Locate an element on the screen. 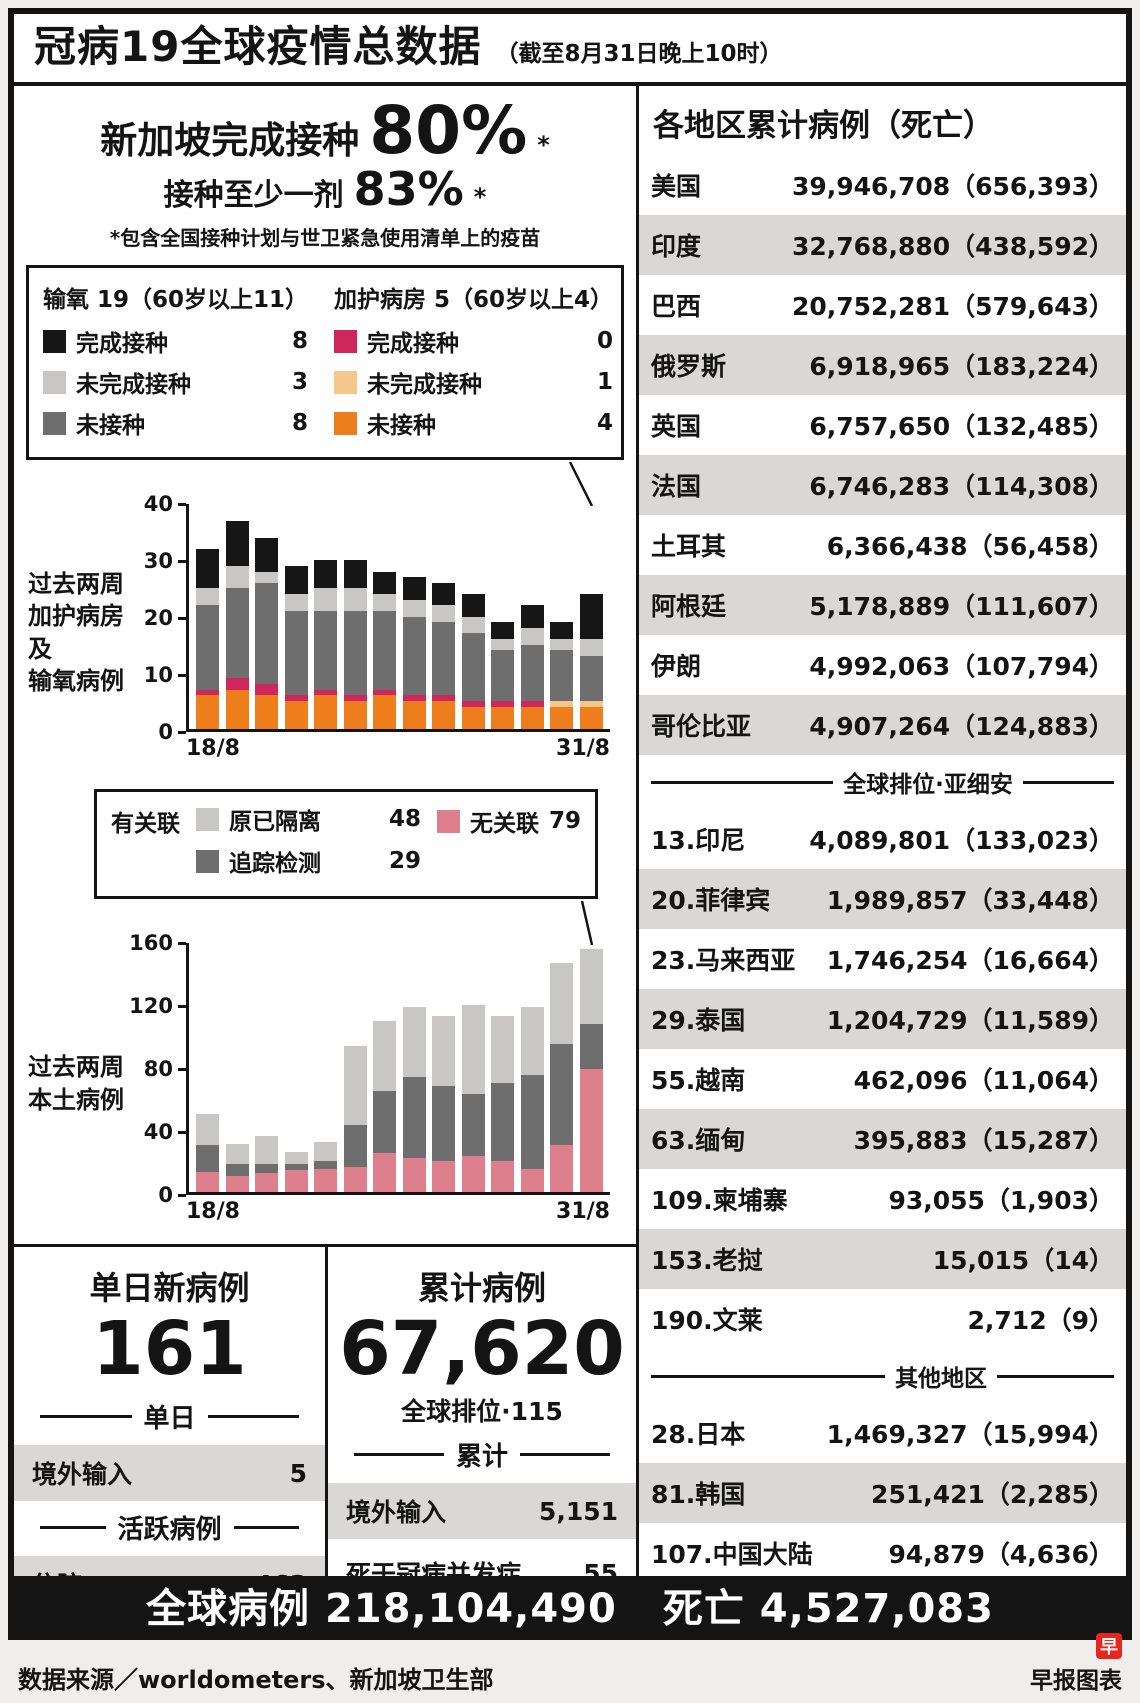 Image resolution: width=1140 pixels, height=1703 pixels. legend-item: 未完成接种 3 is located at coordinates (175, 382).